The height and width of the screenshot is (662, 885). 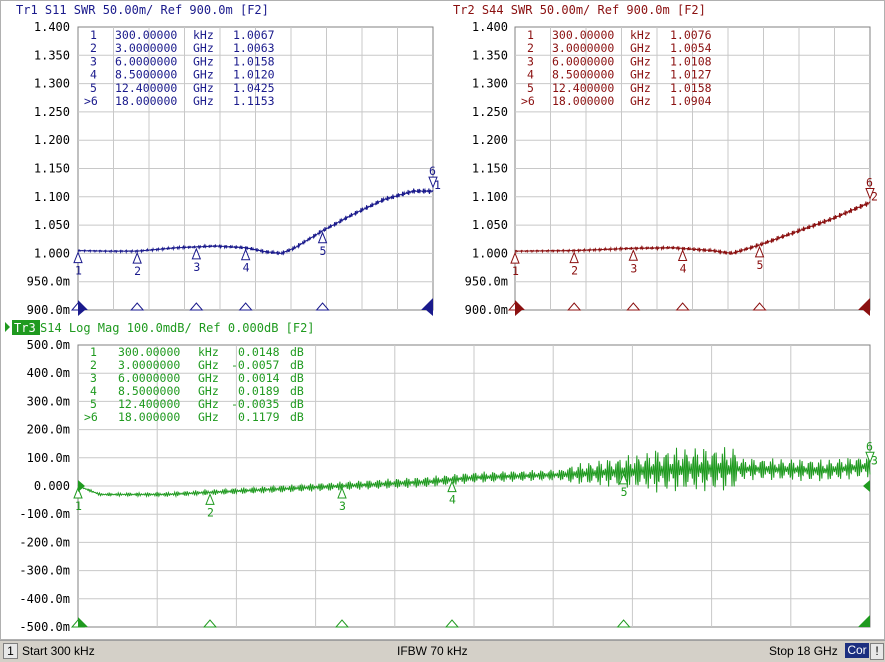 I want to click on marker-table-num: >6, so click(x=91, y=417).